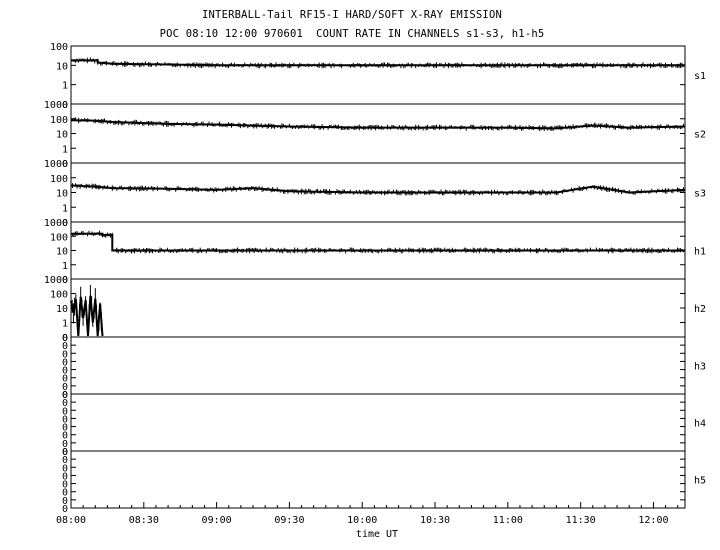 The width and height of the screenshot is (720, 550). I want to click on series-line, so click(378, 242).